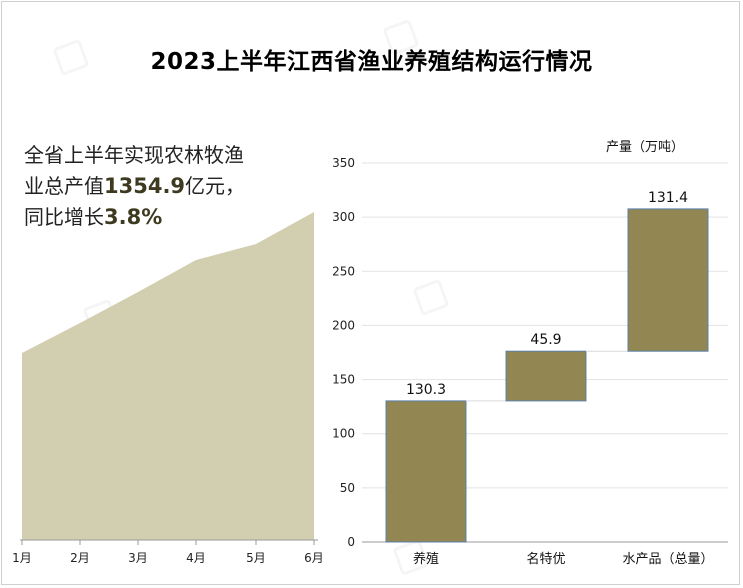 Image resolution: width=743 pixels, height=588 pixels. I want to click on bar-data-label: 45.9, so click(545, 340).